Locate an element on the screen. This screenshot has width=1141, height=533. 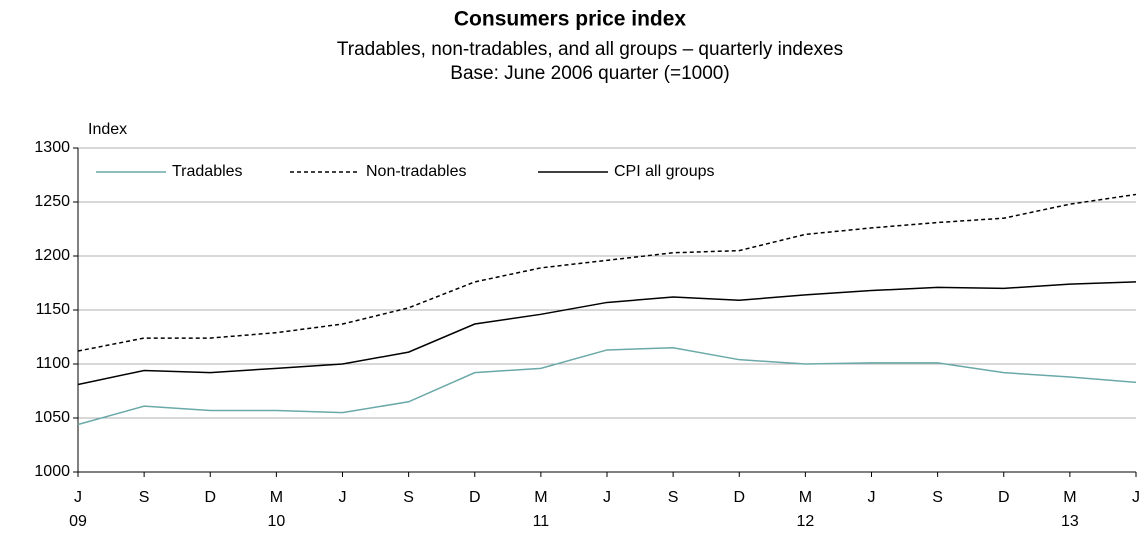
x-year-label: 09 is located at coordinates (78, 521).